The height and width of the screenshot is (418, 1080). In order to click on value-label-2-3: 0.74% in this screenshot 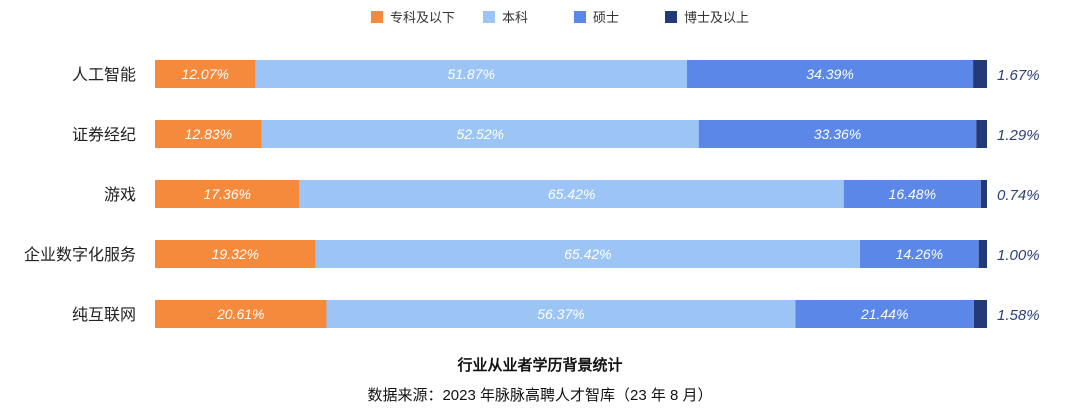, I will do `click(1018, 195)`.